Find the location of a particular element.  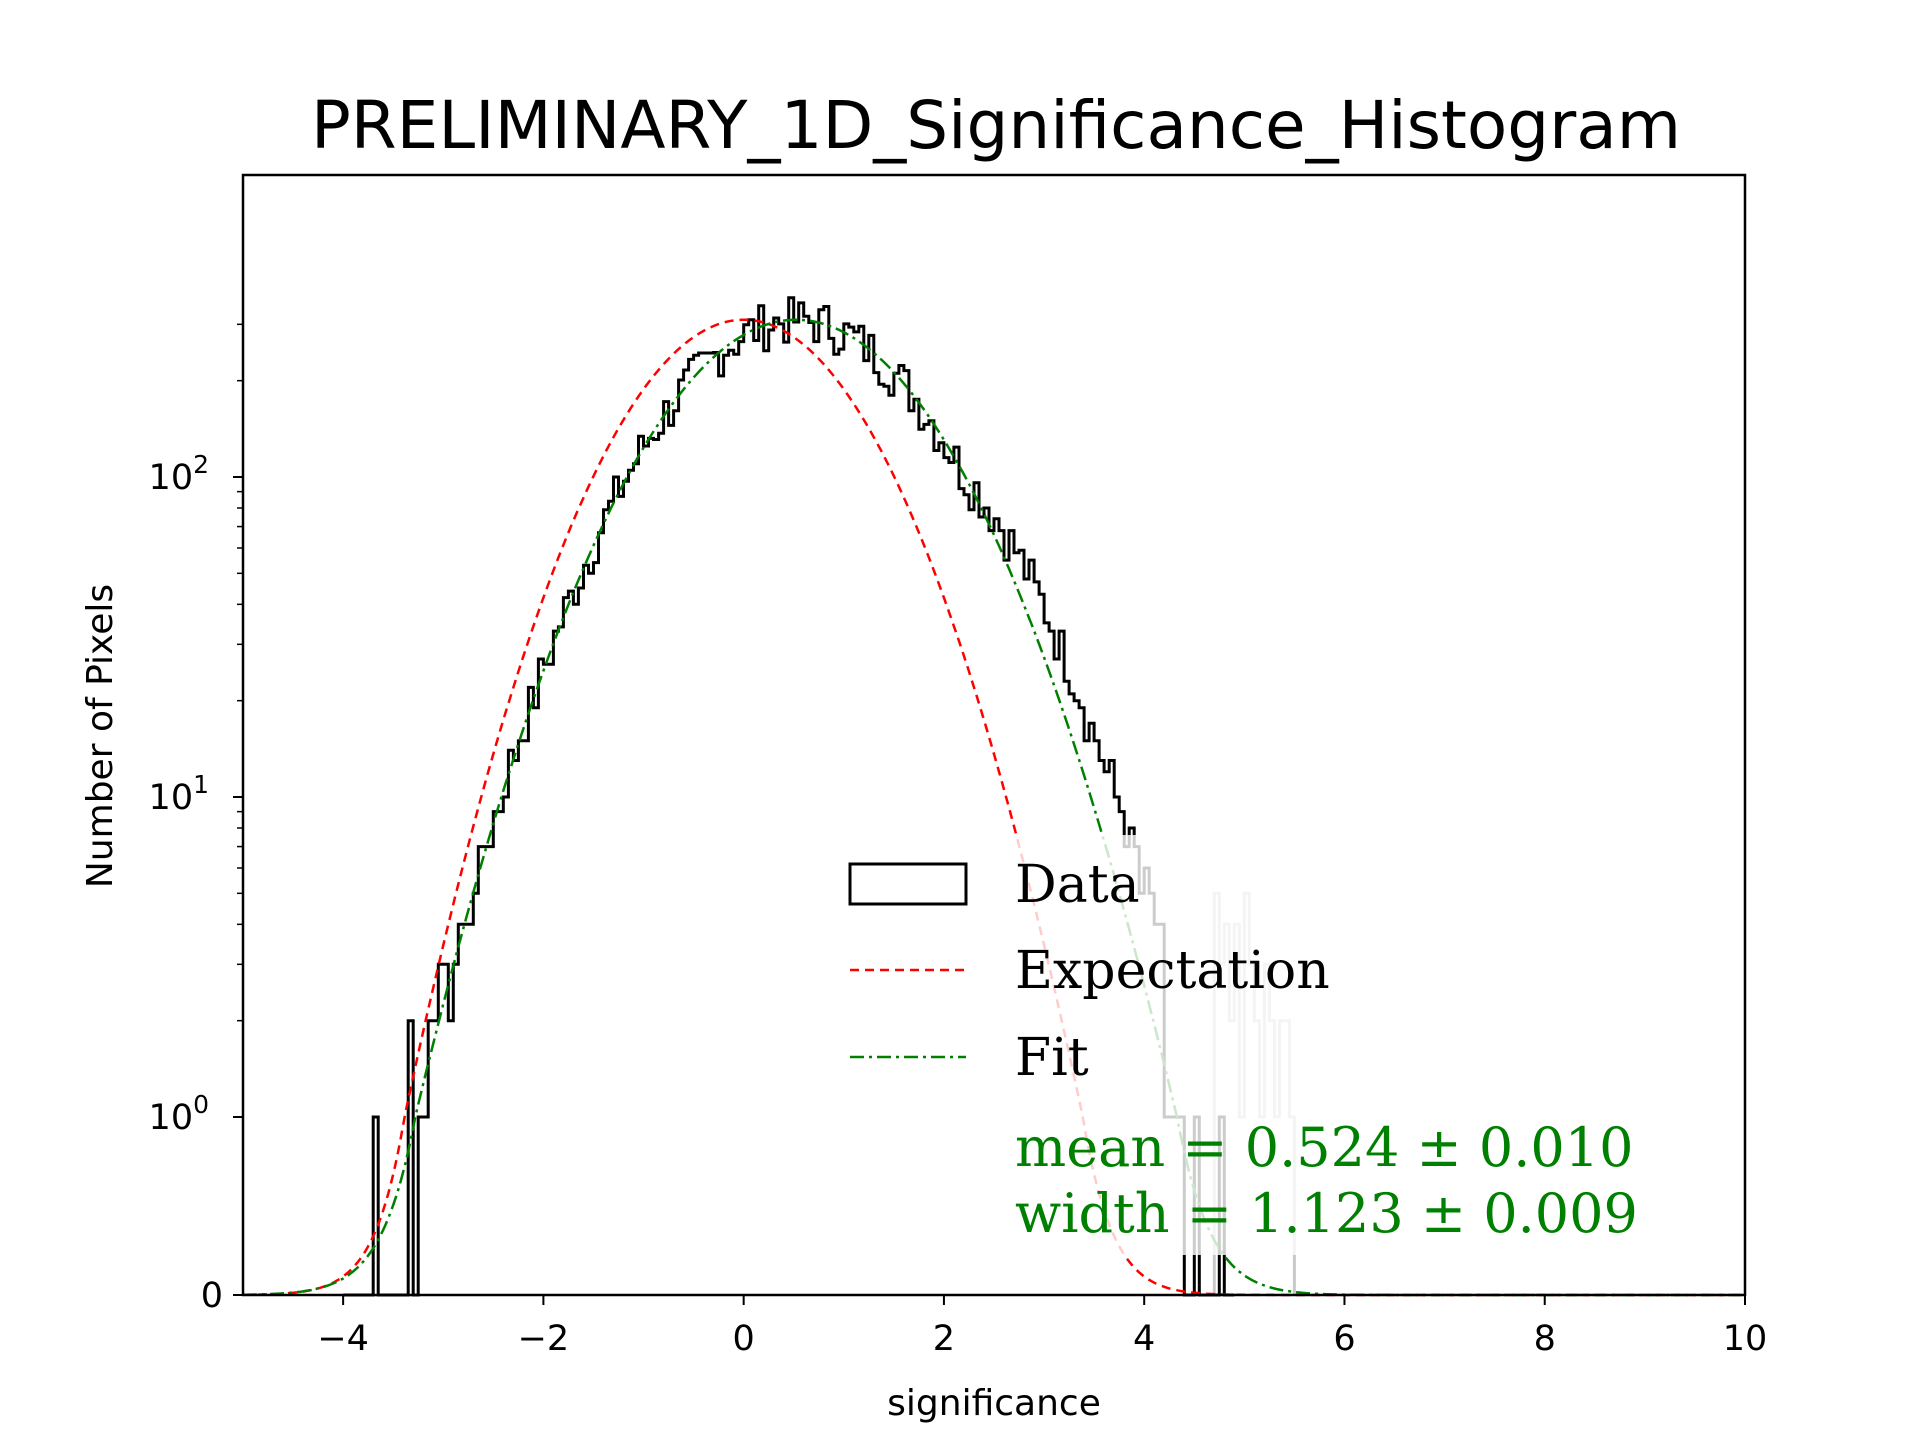

y-tick-label: 10¹ is located at coordinates (179, 794).